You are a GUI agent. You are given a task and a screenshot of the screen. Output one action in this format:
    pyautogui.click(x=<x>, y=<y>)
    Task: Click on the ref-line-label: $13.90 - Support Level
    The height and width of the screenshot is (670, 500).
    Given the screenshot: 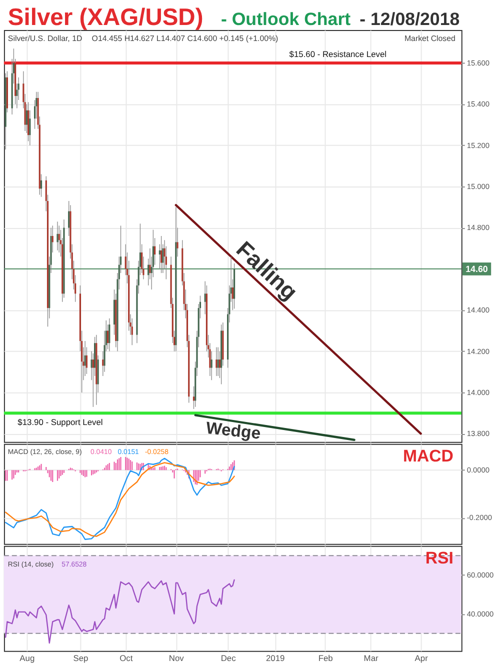 What is the action you would take?
    pyautogui.click(x=60, y=421)
    